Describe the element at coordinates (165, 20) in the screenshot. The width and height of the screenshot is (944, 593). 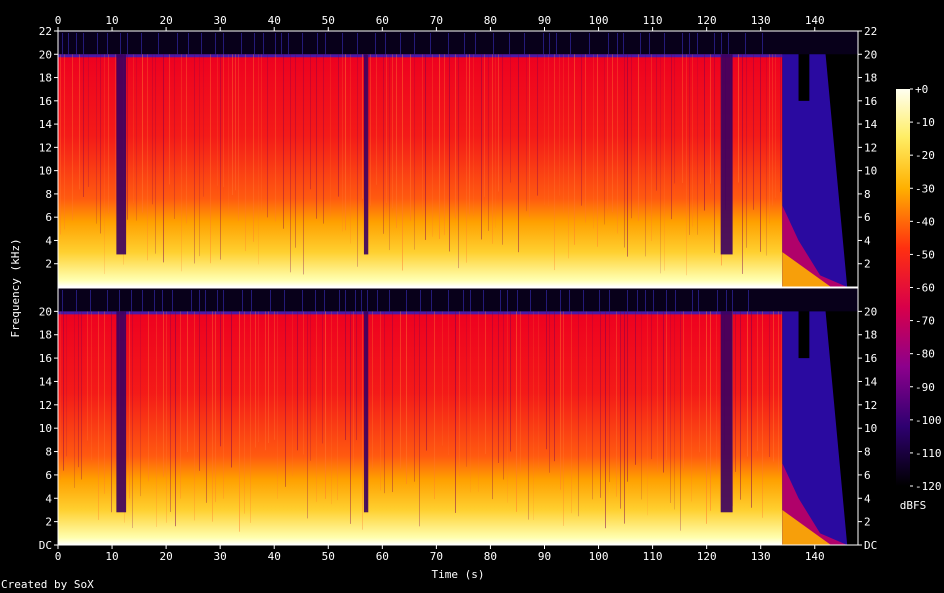
I see `x-tick-label: 20` at that location.